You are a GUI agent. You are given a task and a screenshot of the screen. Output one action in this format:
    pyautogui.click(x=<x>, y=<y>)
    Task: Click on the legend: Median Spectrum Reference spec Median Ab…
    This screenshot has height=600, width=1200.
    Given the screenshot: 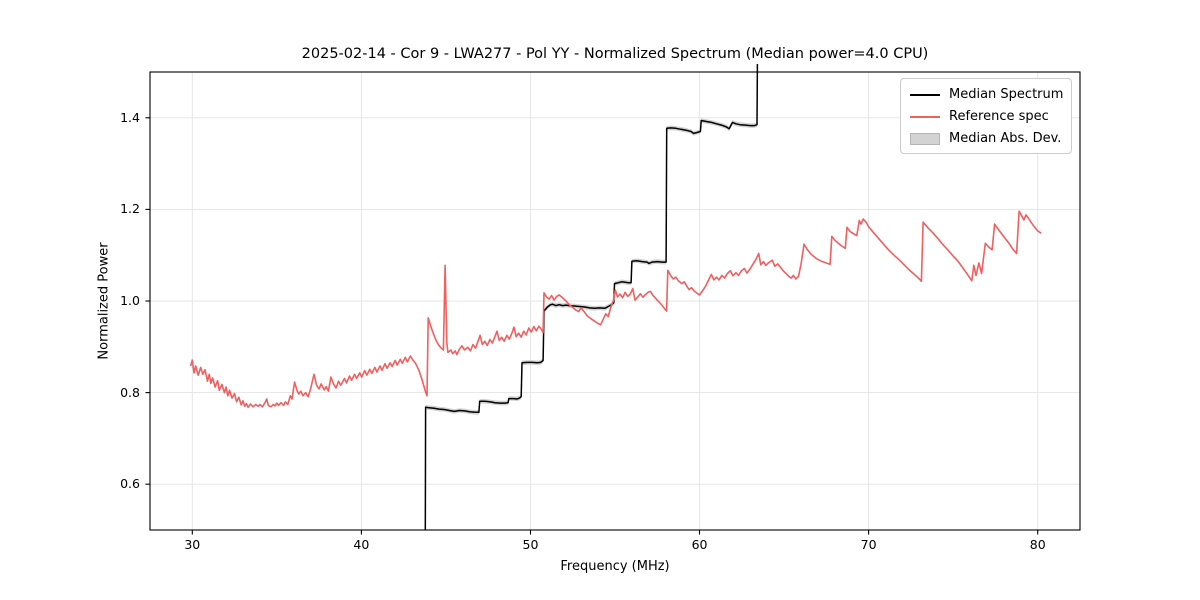 What is the action you would take?
    pyautogui.click(x=986, y=116)
    